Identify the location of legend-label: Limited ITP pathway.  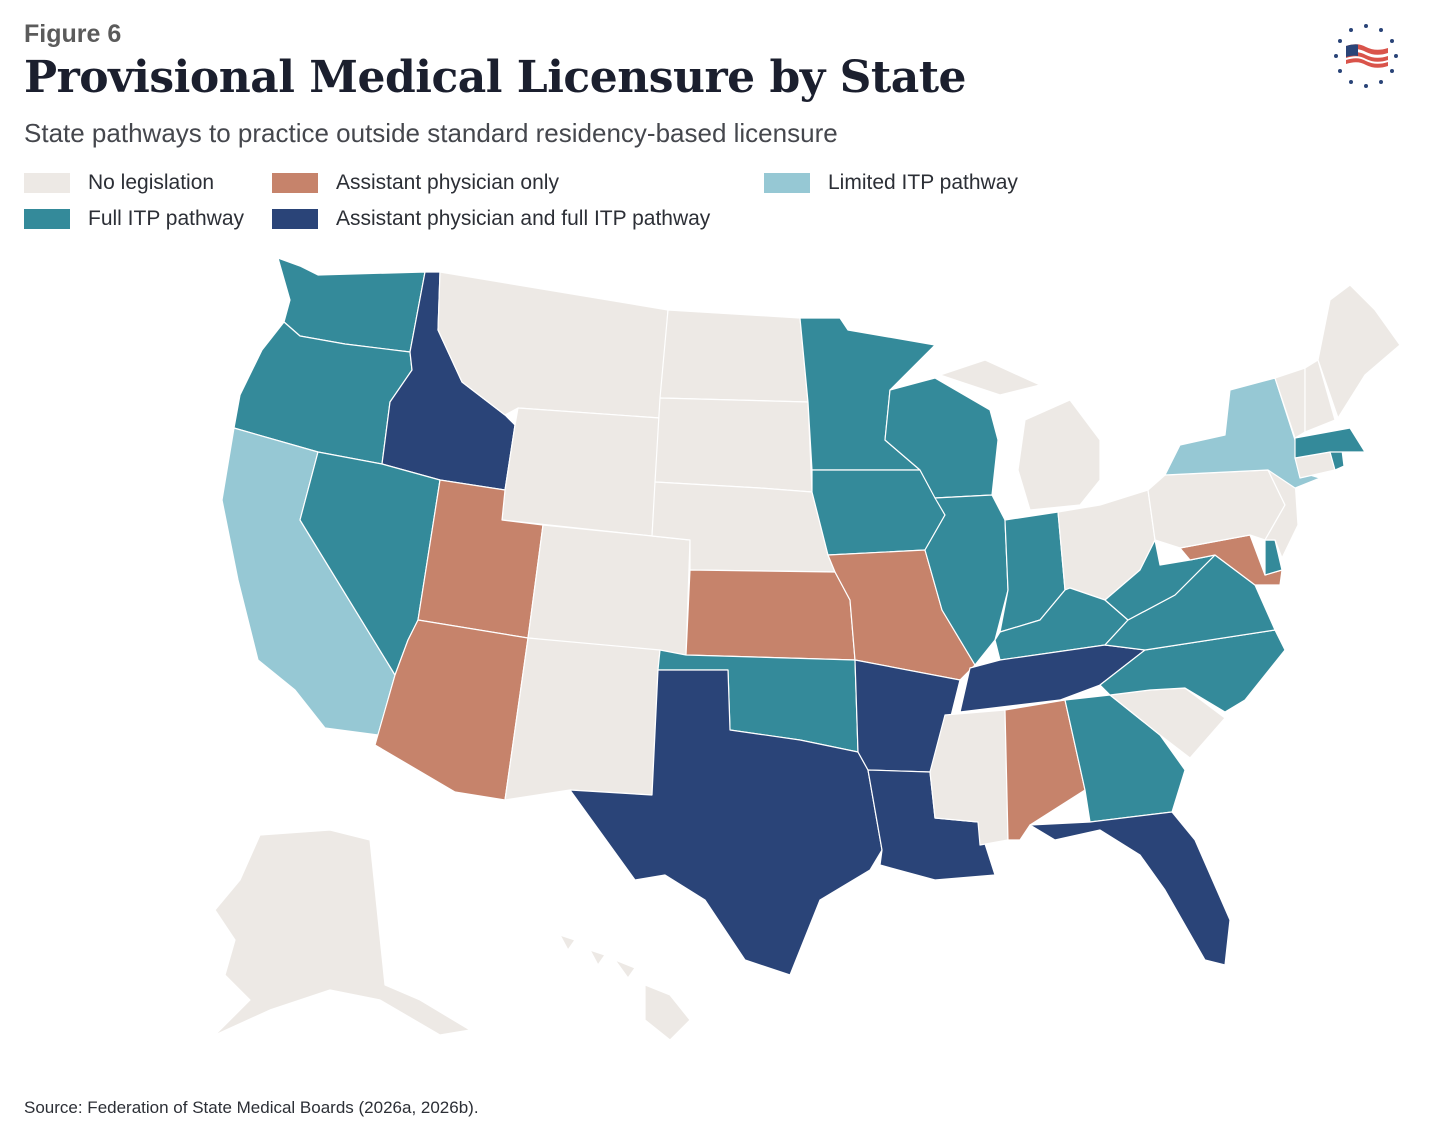
(923, 182).